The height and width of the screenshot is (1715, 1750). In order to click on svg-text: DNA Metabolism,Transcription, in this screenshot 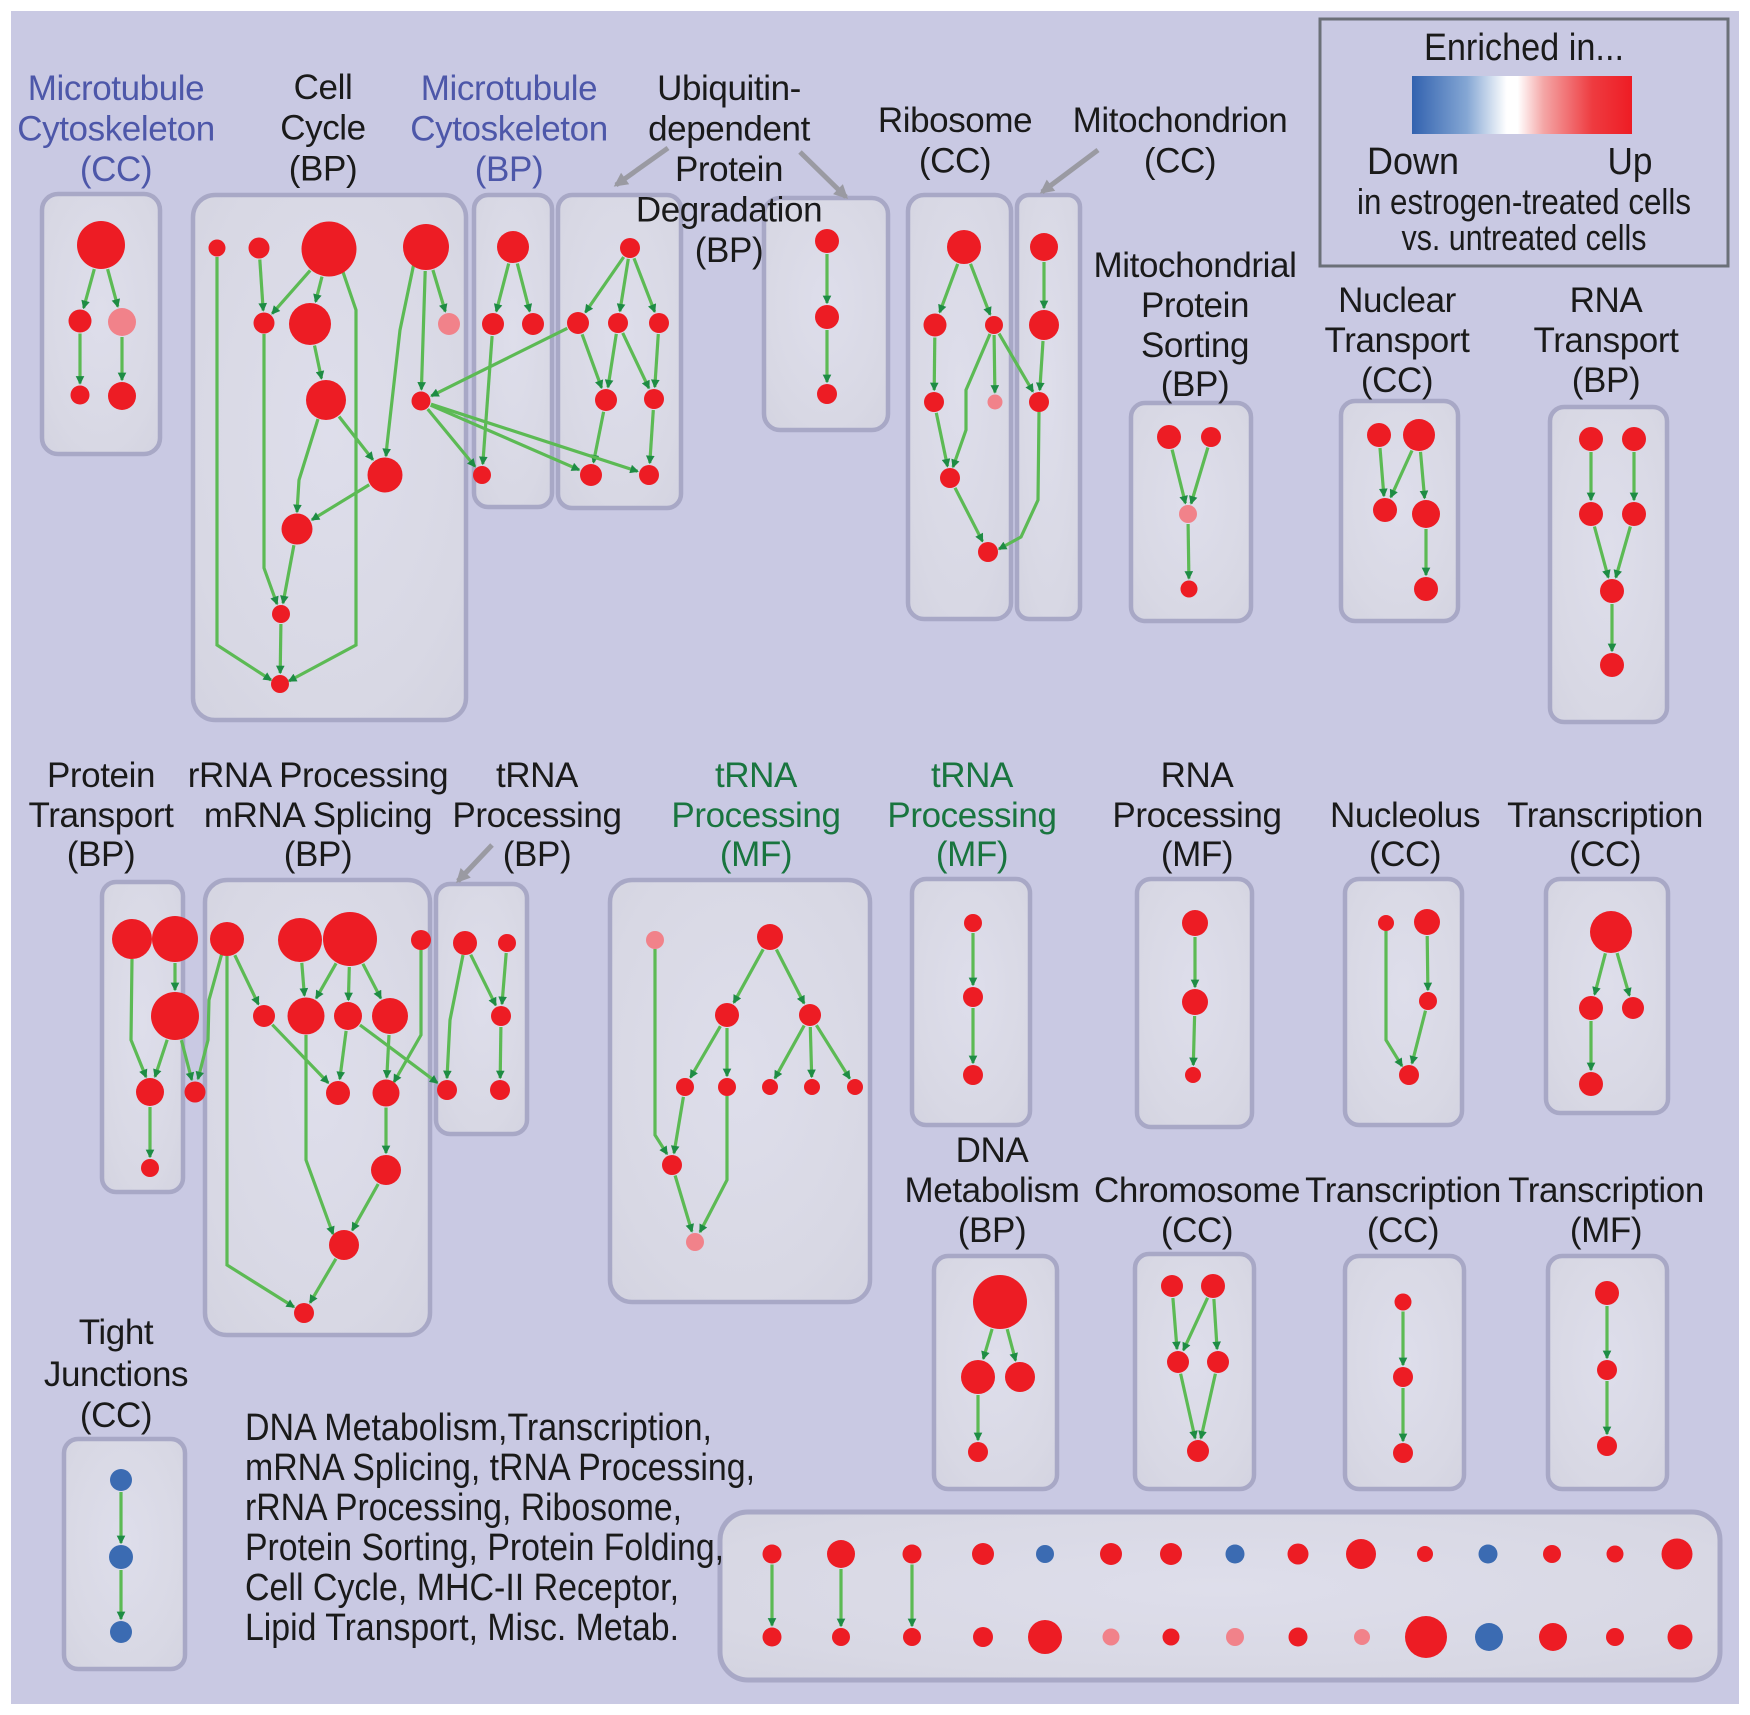, I will do `click(478, 1428)`.